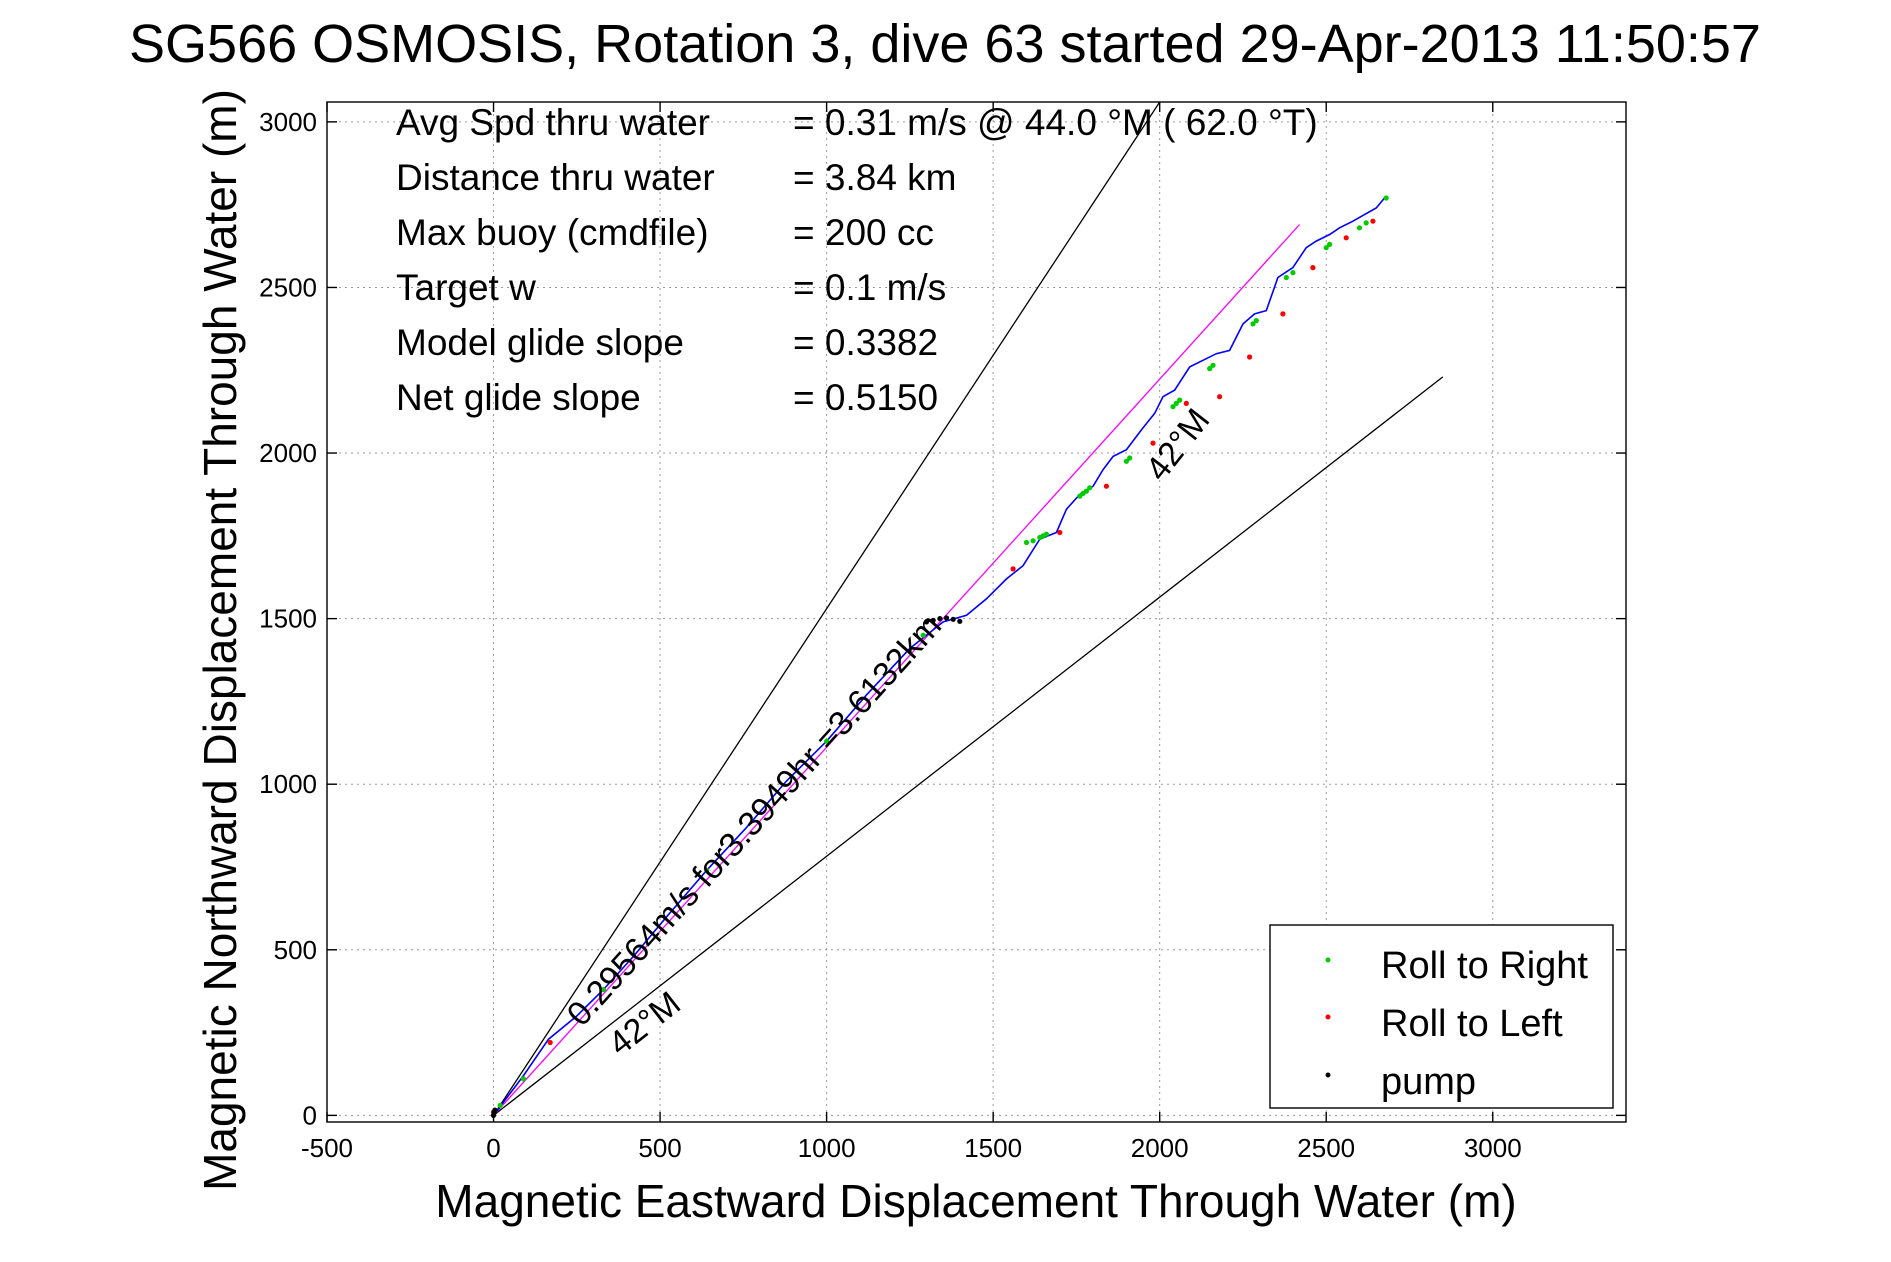 This screenshot has height=1262, width=1891. I want to click on y-tick-label: 2500, so click(288, 287).